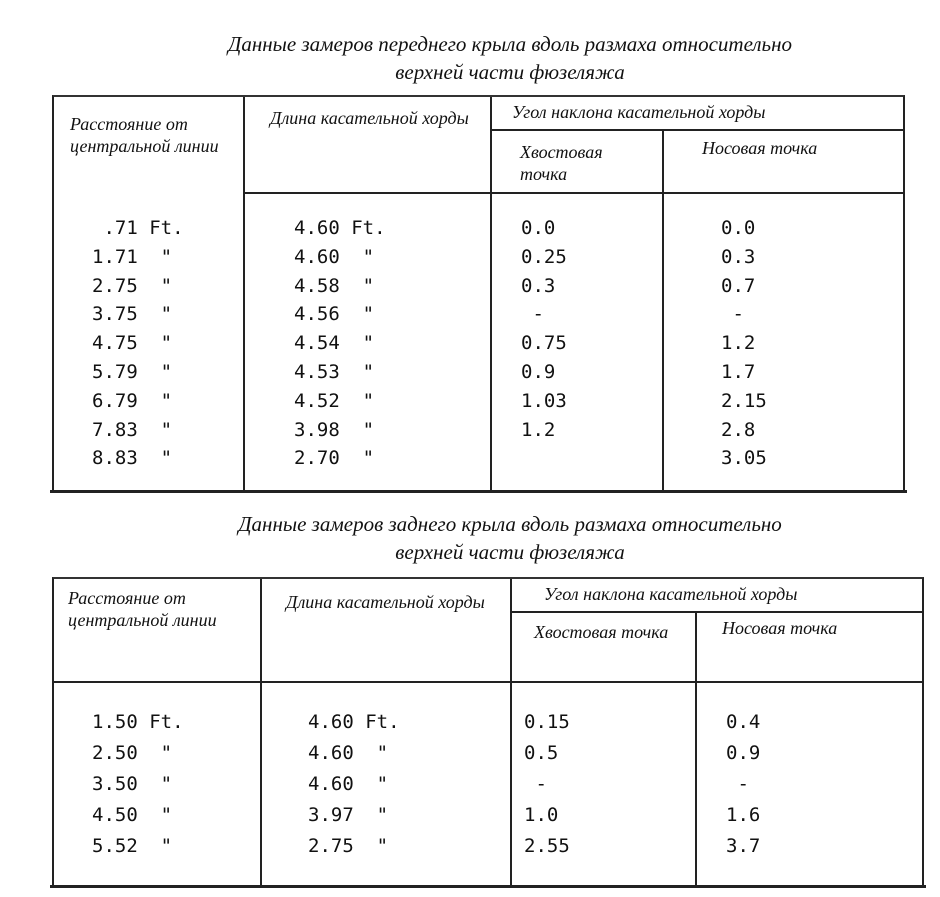  What do you see at coordinates (547, 722) in the screenshot?
I see `cell-tail: 0.15` at bounding box center [547, 722].